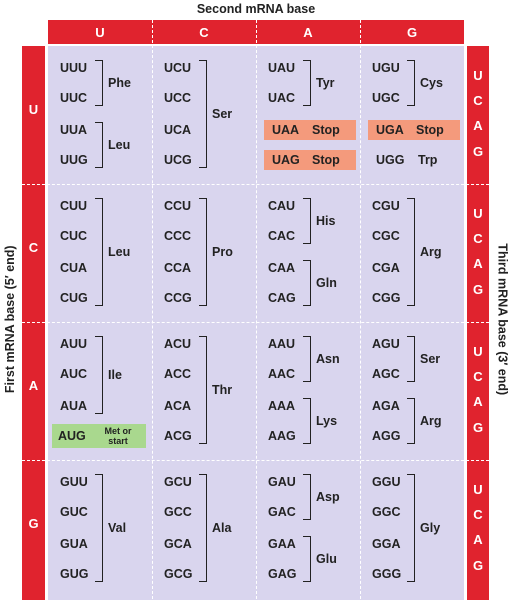 The height and width of the screenshot is (600, 512). I want to click on third-base: C, so click(478, 376).